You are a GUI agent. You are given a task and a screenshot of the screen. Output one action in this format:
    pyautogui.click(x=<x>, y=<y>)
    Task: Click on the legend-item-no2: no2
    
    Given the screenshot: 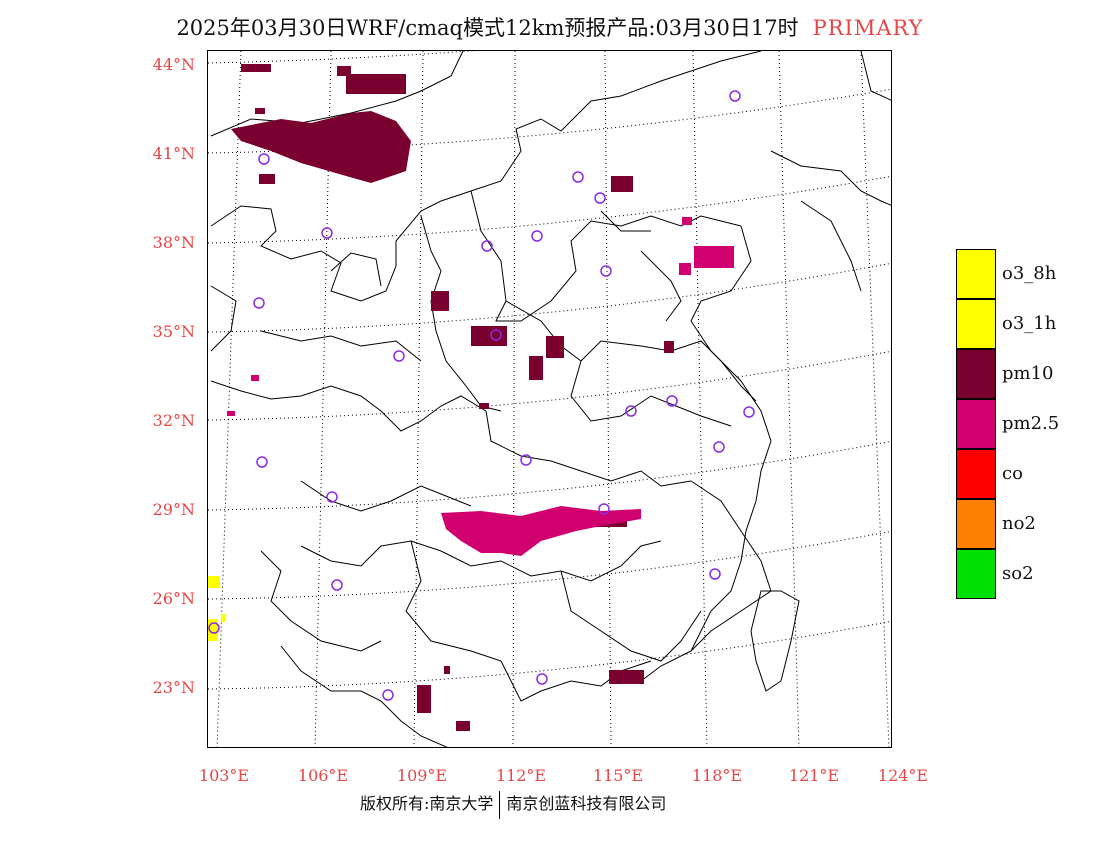 What is the action you would take?
    pyautogui.click(x=1028, y=524)
    